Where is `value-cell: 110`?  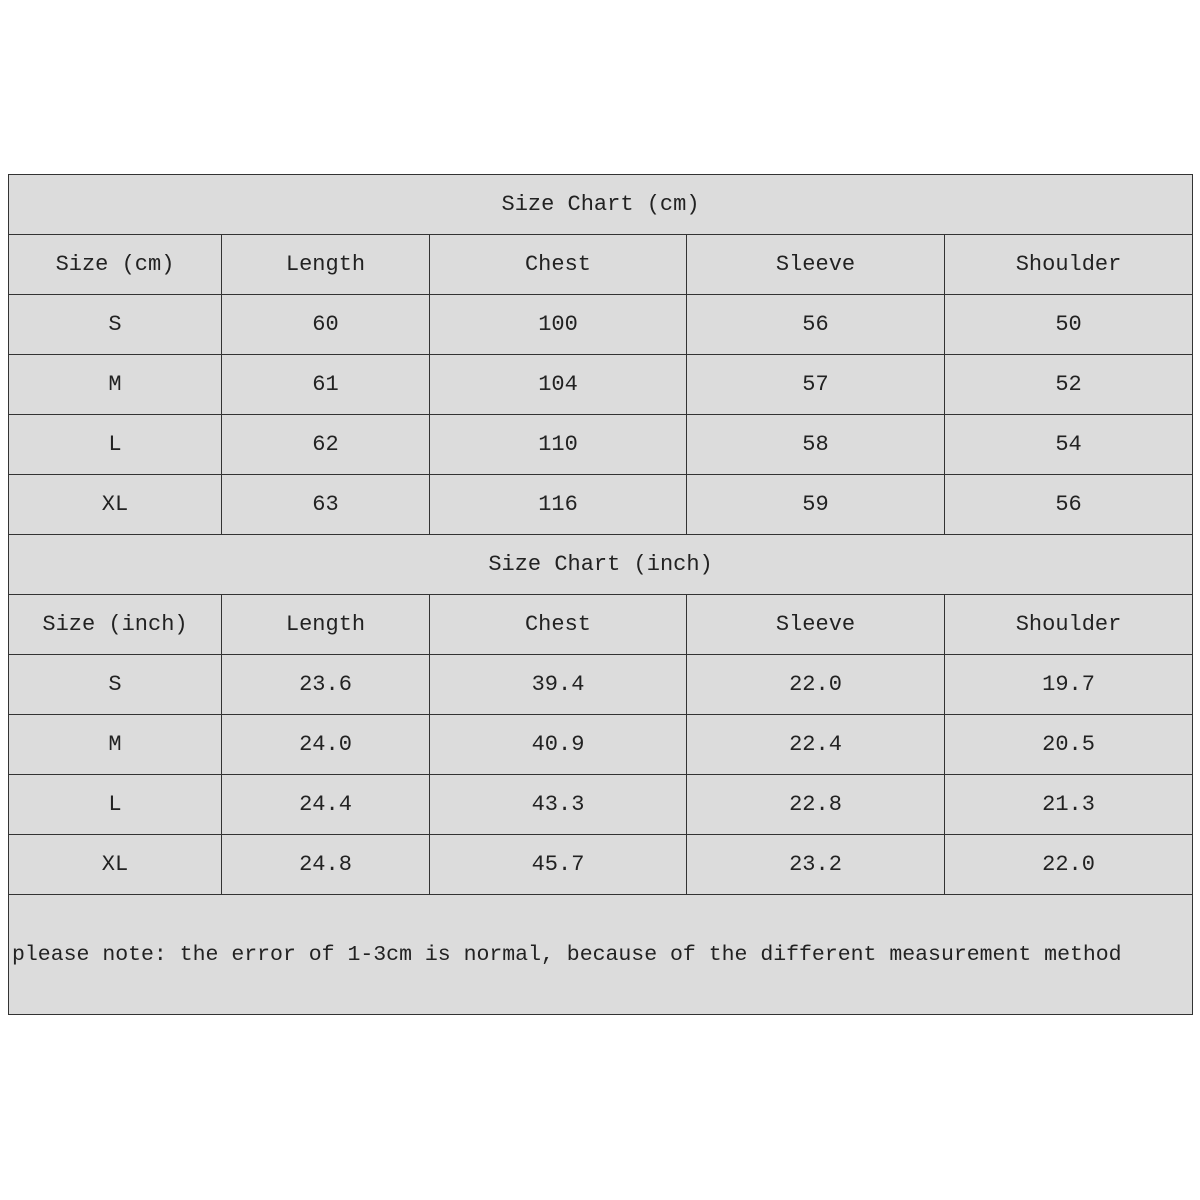 value-cell: 110 is located at coordinates (558, 444).